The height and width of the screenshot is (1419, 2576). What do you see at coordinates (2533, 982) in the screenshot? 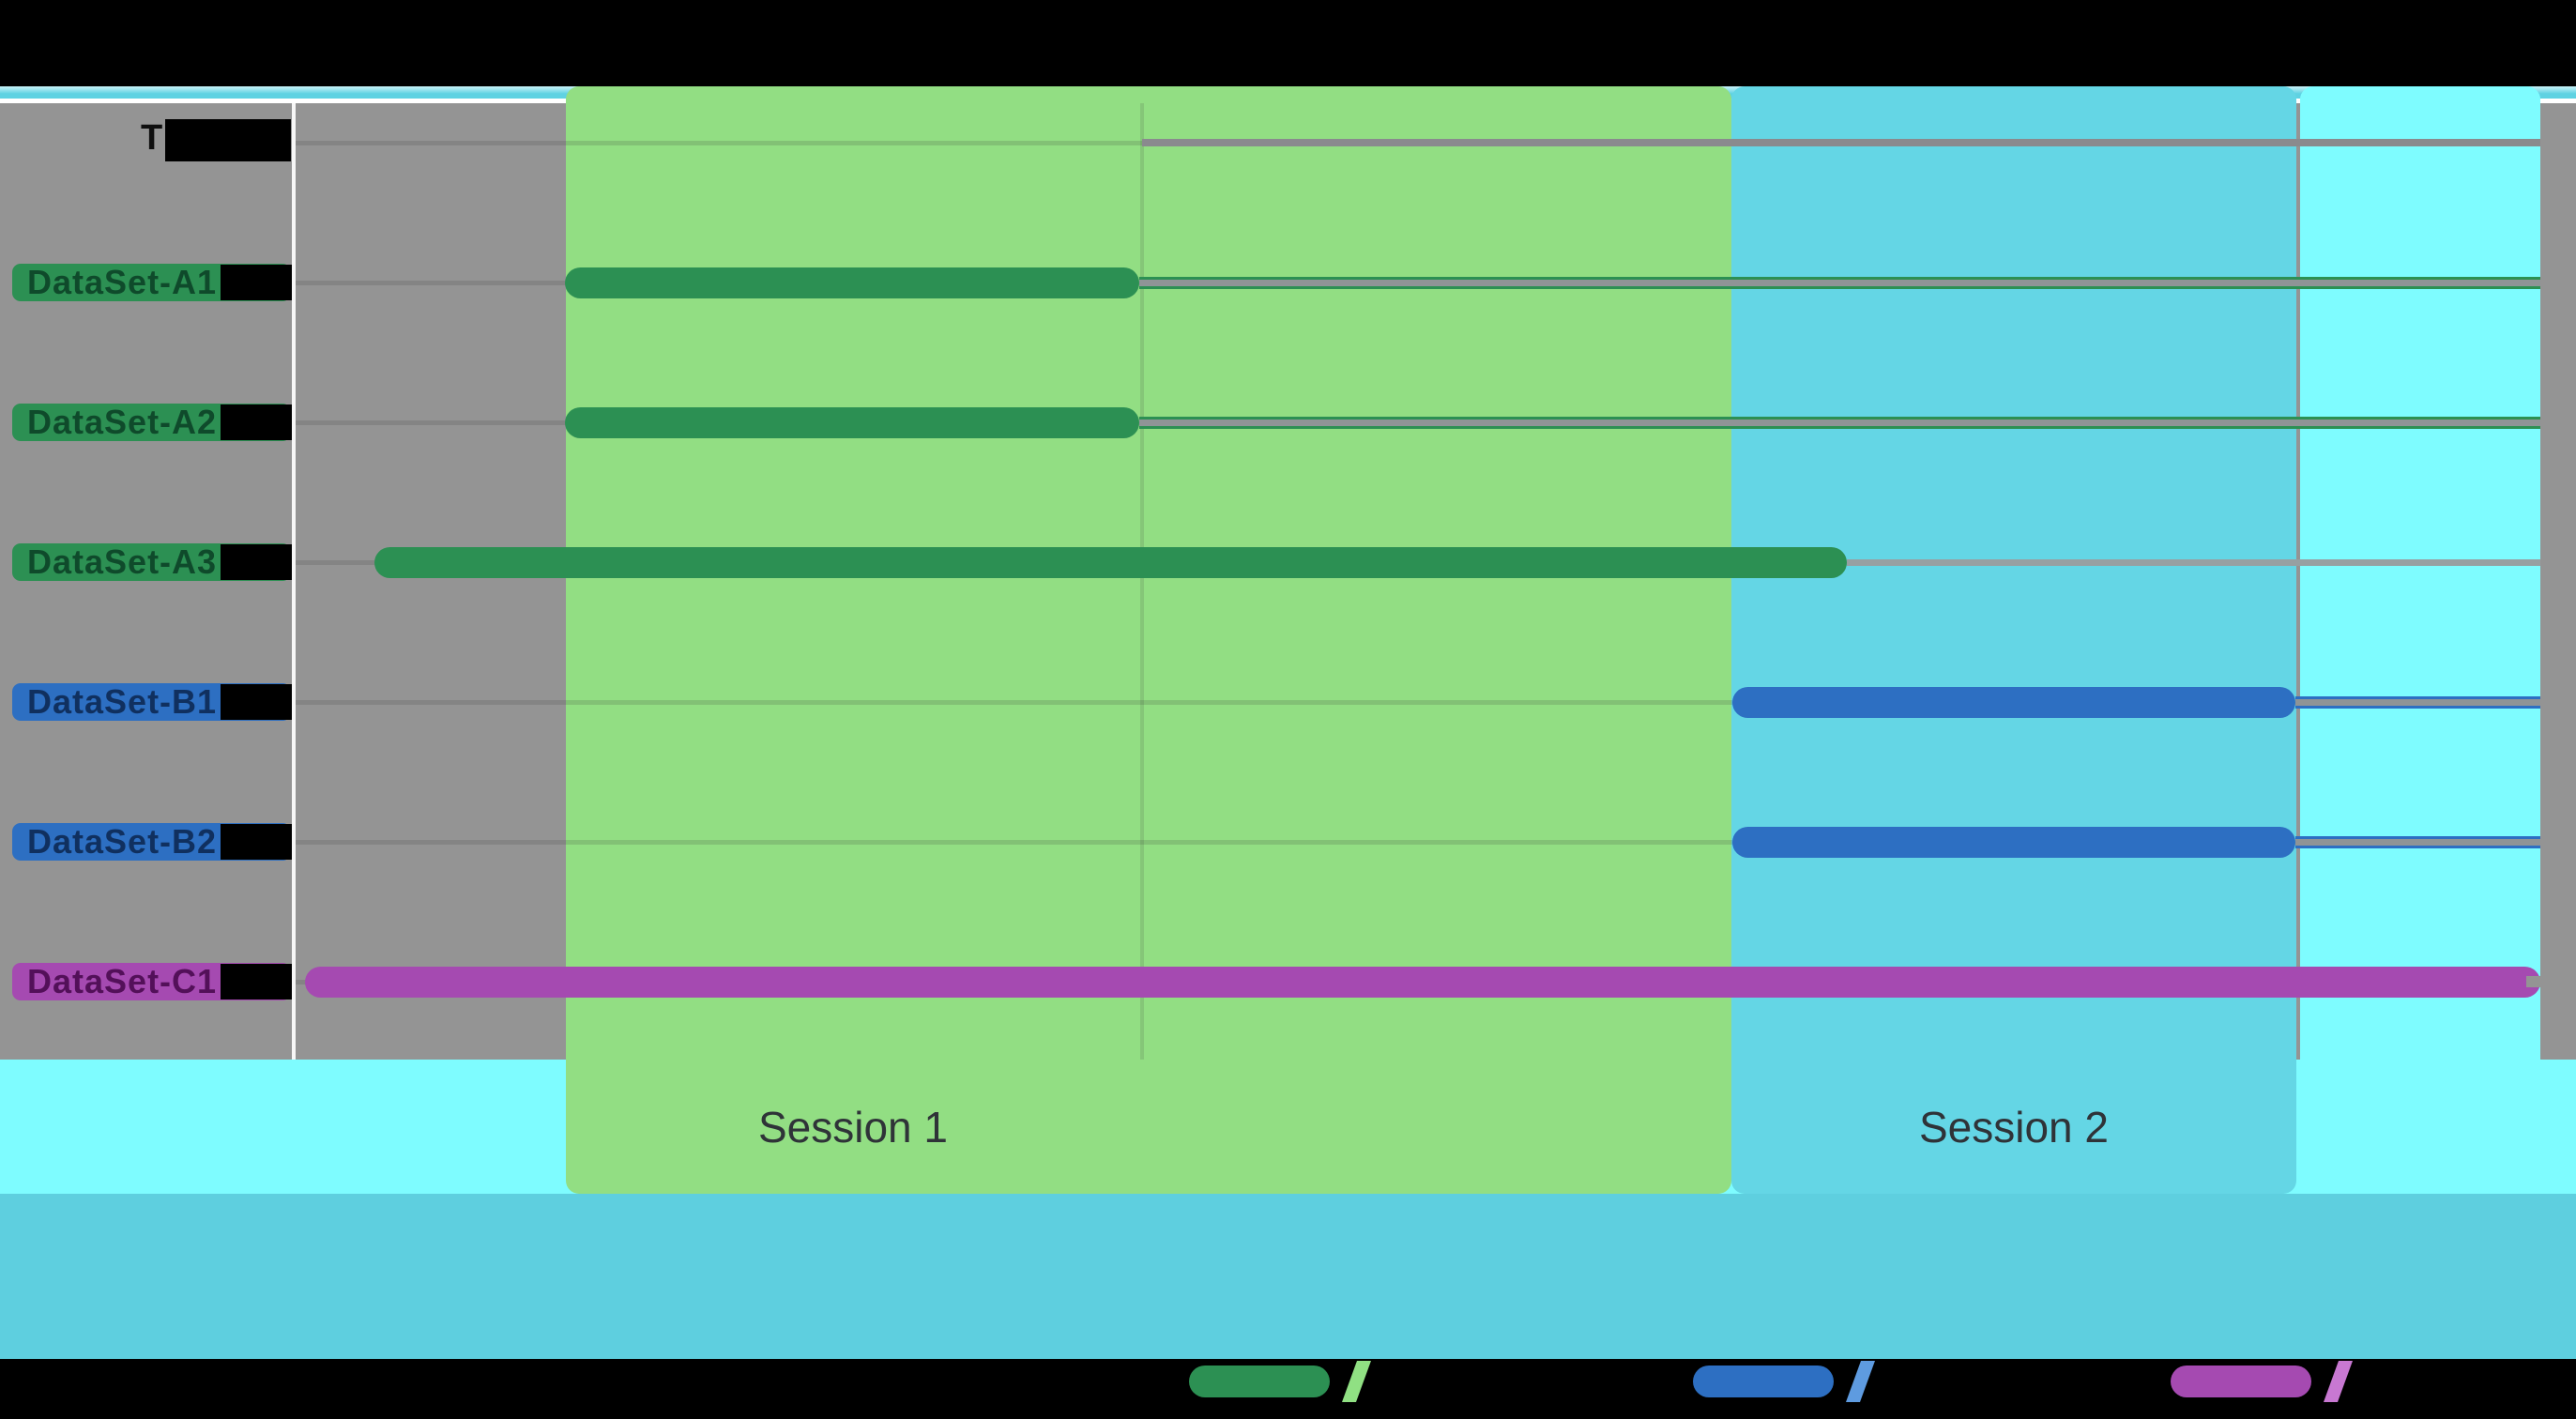
I see `bar-end-arrow-notch` at bounding box center [2533, 982].